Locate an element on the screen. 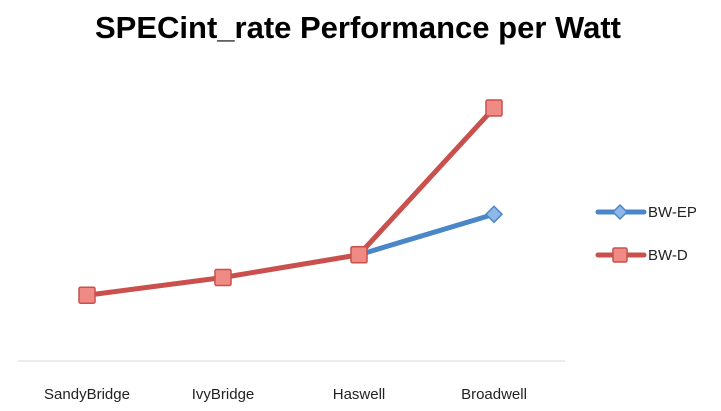  legend: BW-EP BW-D is located at coordinates (646, 233).